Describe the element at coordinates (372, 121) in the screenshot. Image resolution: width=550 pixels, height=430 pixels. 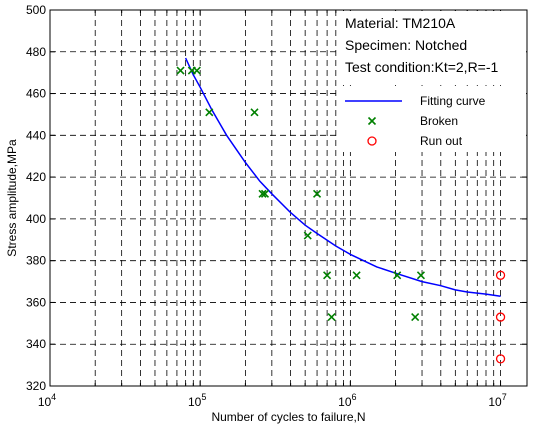
I see `legend-broken-marker` at that location.